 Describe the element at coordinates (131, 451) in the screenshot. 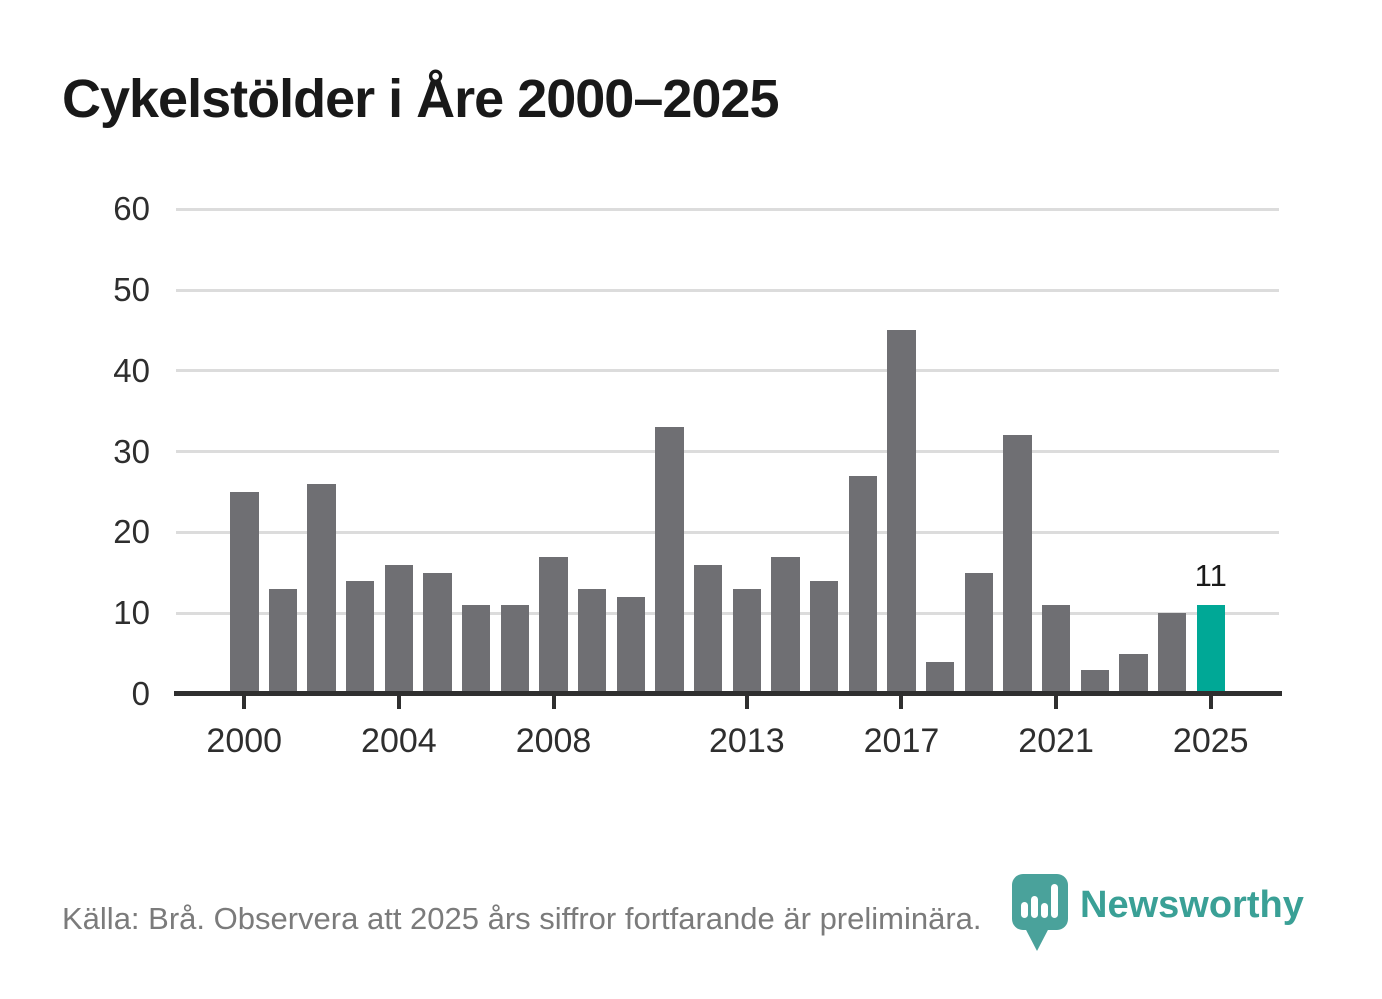

I see `y-axis-label: 30` at that location.